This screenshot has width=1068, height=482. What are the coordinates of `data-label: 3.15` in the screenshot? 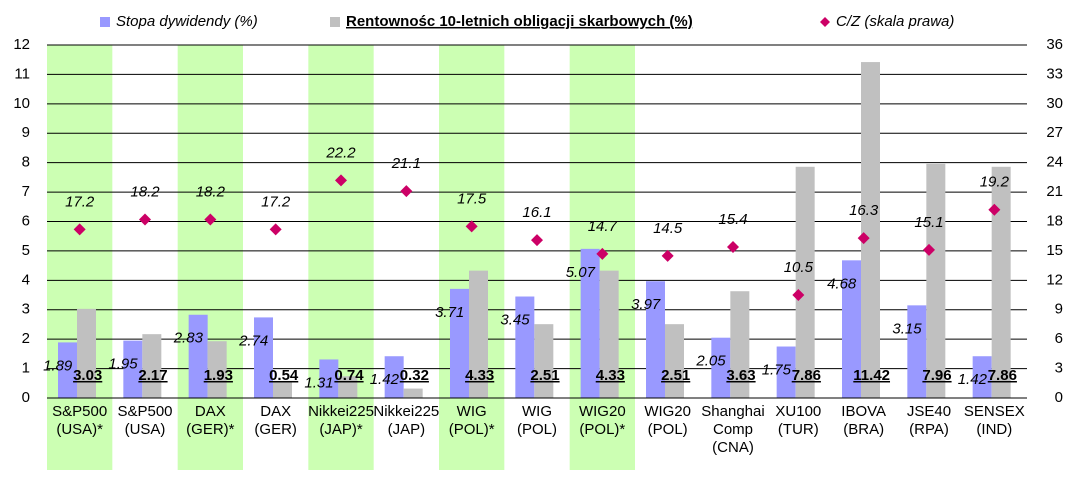 It's located at (907, 328).